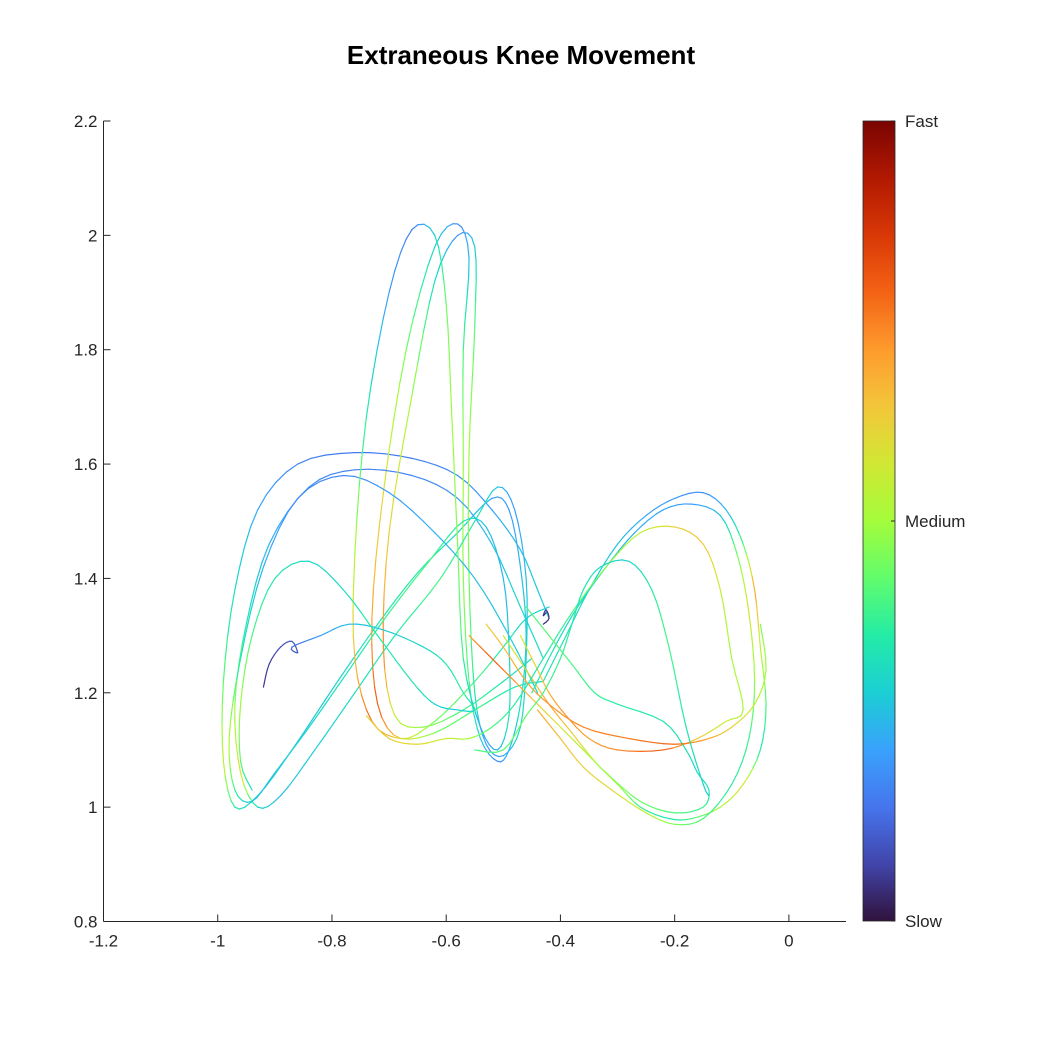  I want to click on colorbar-label-slow: Slow, so click(924, 921).